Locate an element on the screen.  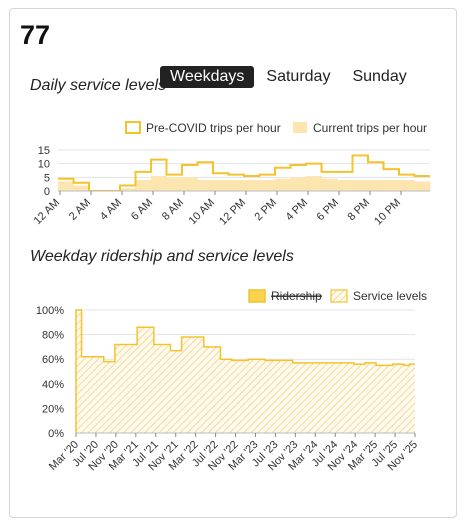
weekday-legend: Ridership Service levels is located at coordinates (337, 296).